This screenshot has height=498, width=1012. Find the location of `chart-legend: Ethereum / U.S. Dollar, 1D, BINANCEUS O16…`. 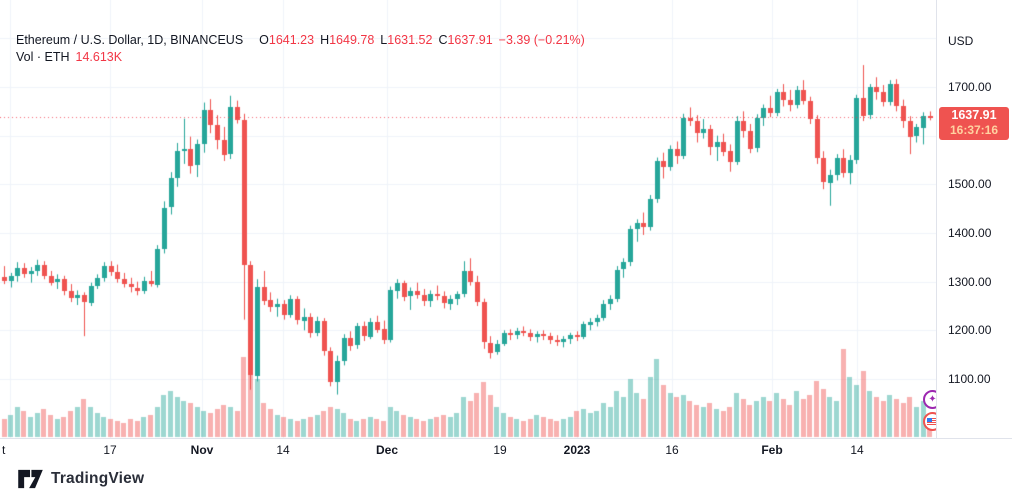

chart-legend: Ethereum / U.S. Dollar, 1D, BINANCEUS O16… is located at coordinates (300, 49).